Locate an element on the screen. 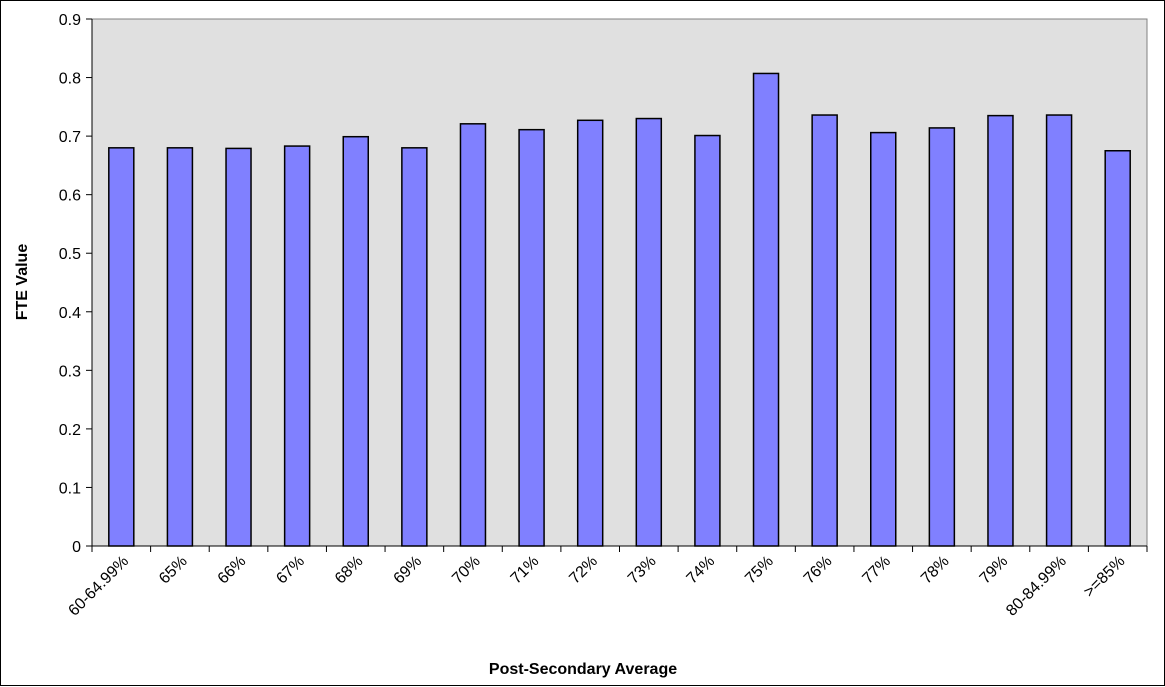 This screenshot has height=687, width=1165. x-category-label: 67% is located at coordinates (290, 570).